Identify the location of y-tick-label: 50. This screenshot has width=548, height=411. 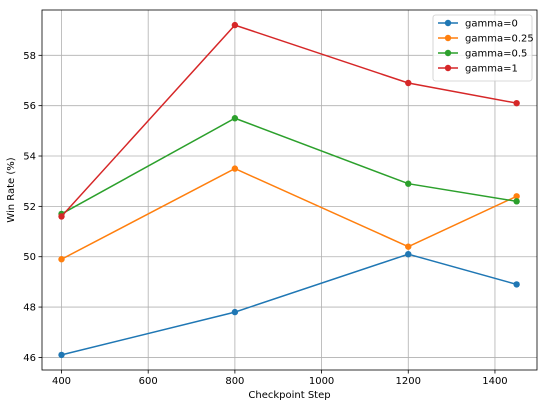
(29, 257).